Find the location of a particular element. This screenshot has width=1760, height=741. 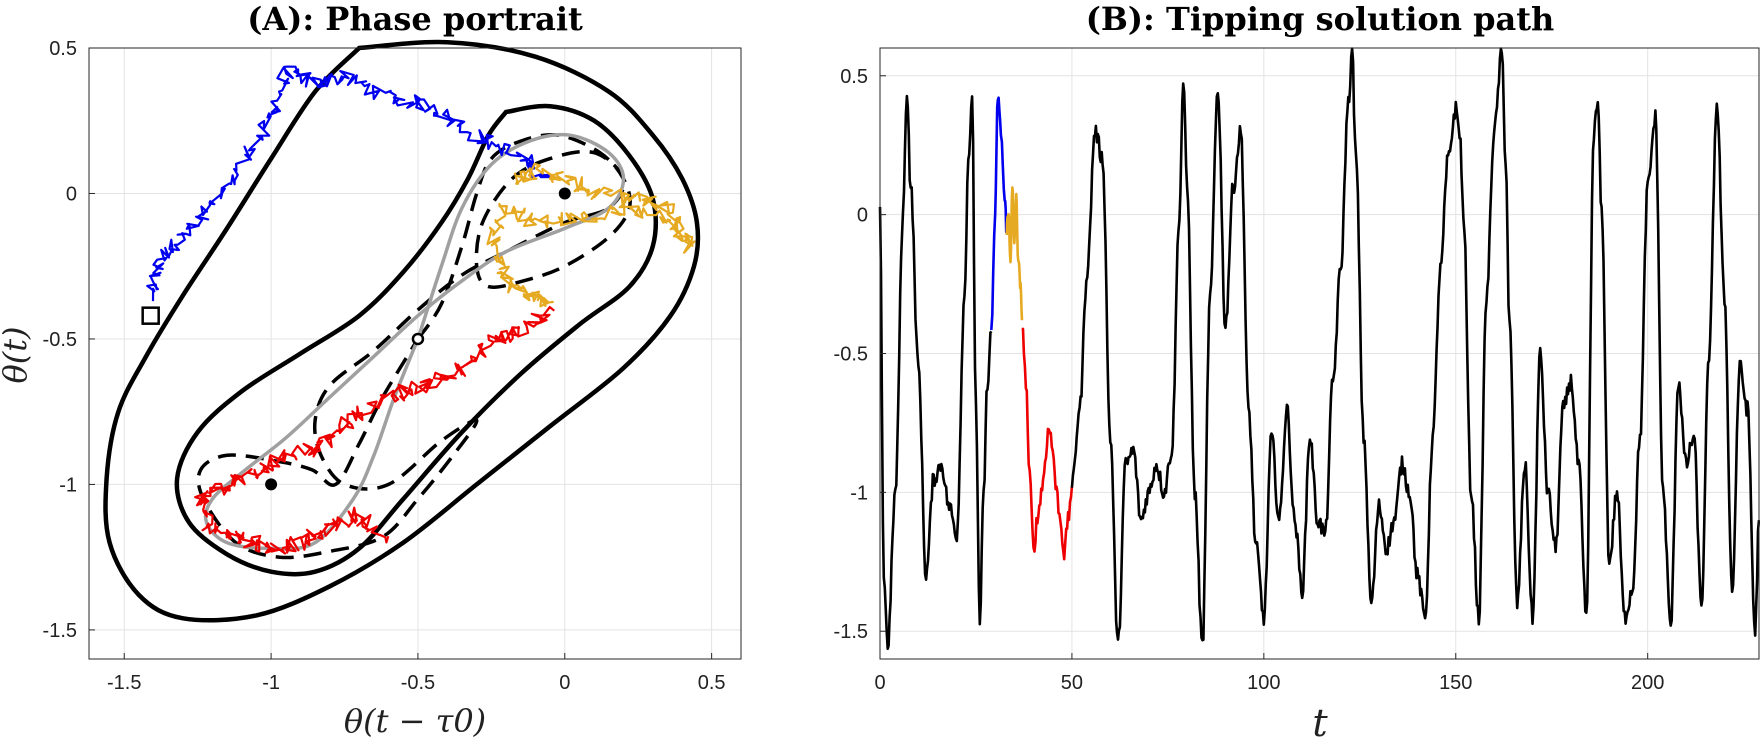

panel-b-xtick-label: 200 is located at coordinates (1647, 683).